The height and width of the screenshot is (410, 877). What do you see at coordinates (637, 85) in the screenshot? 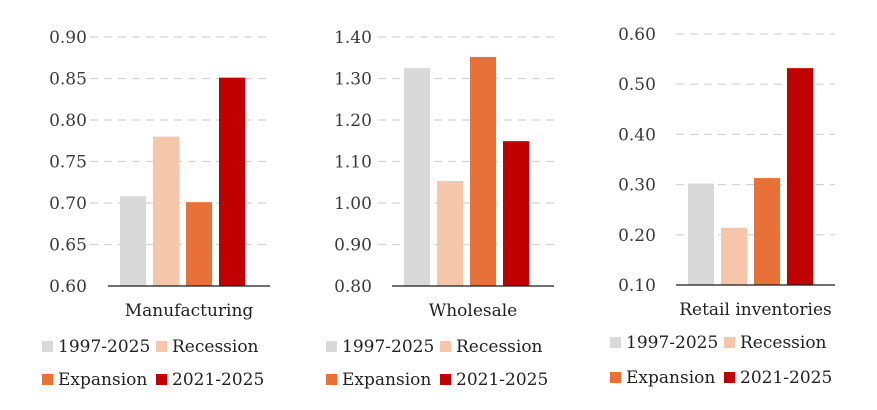
I see `y-tick-label: 0.50` at bounding box center [637, 85].